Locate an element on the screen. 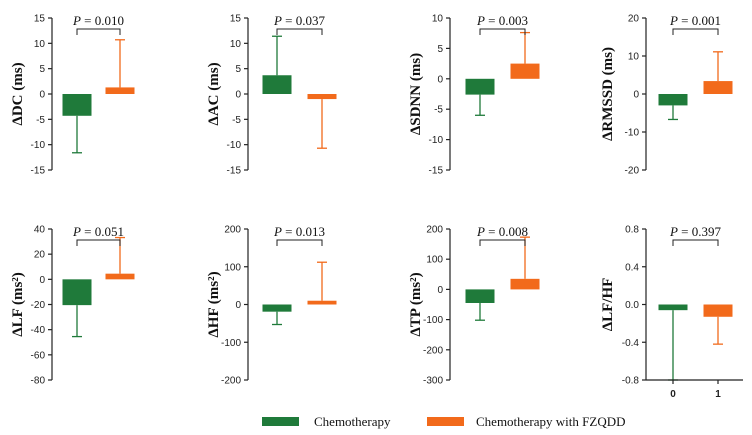 The height and width of the screenshot is (435, 752). panel-1: -15 -10 -5 0 5 10 15 P = 0.010 ΔDC (ms) is located at coordinates (72, 95).